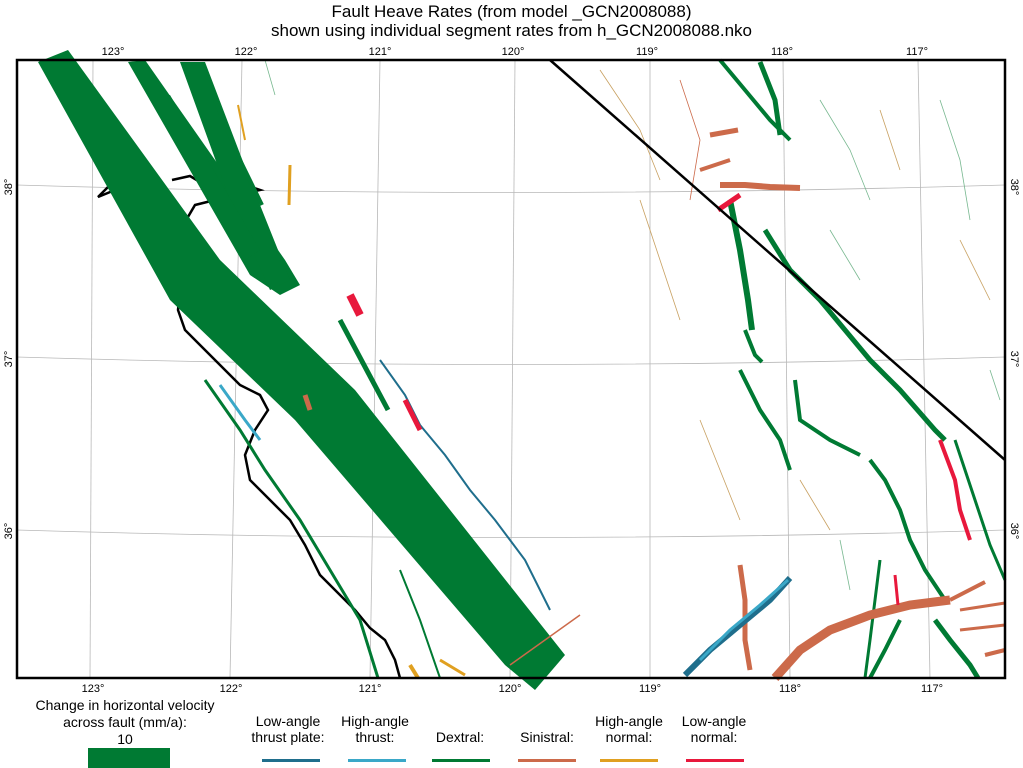 This screenshot has height=768, width=1023. What do you see at coordinates (125, 705) in the screenshot?
I see `legend-scale-caption-line1: Change in horizontal velocity` at bounding box center [125, 705].